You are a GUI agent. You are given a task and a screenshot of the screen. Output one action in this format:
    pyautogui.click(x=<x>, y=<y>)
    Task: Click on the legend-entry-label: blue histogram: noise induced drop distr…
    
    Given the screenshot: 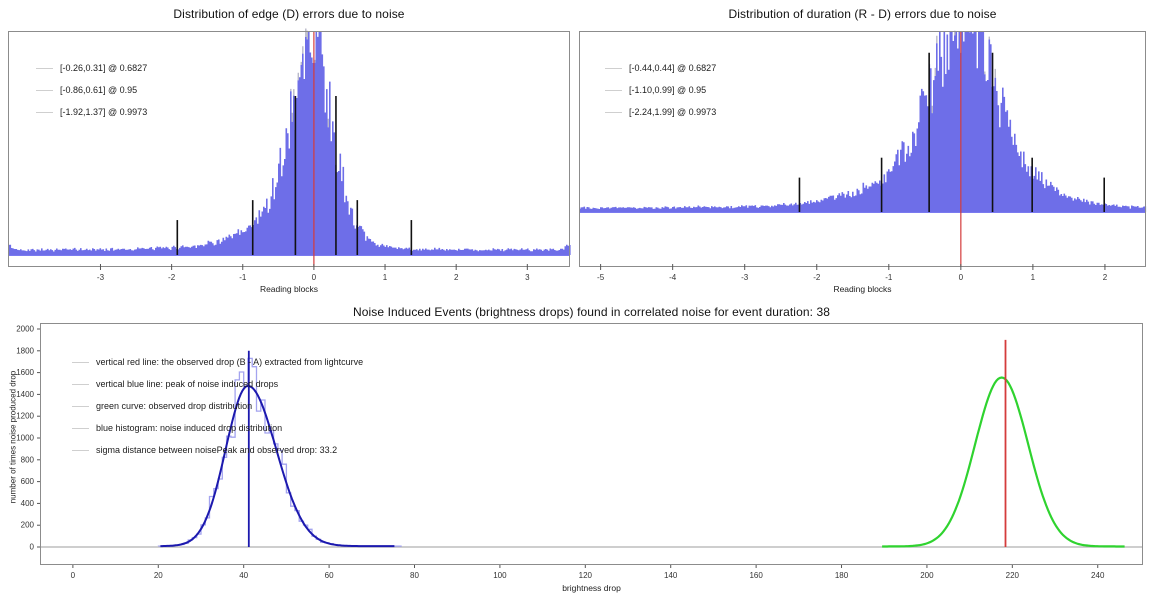 What is the action you would take?
    pyautogui.click(x=189, y=428)
    